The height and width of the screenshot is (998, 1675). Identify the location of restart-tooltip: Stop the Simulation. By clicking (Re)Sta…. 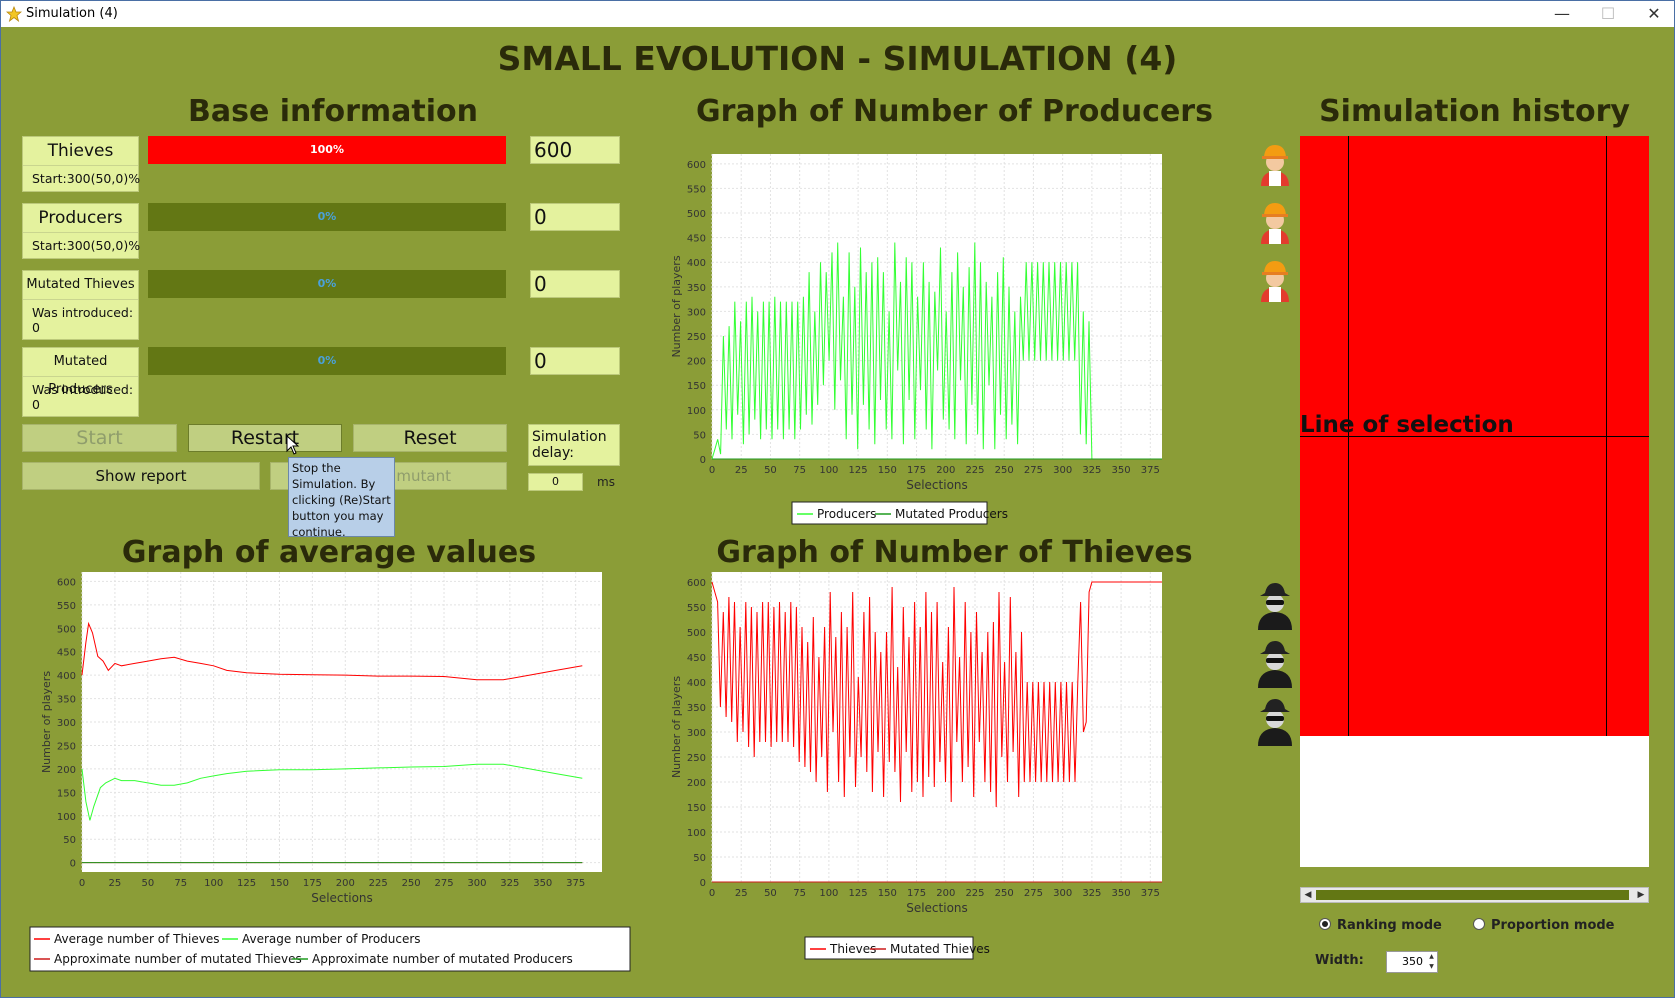
(341, 498).